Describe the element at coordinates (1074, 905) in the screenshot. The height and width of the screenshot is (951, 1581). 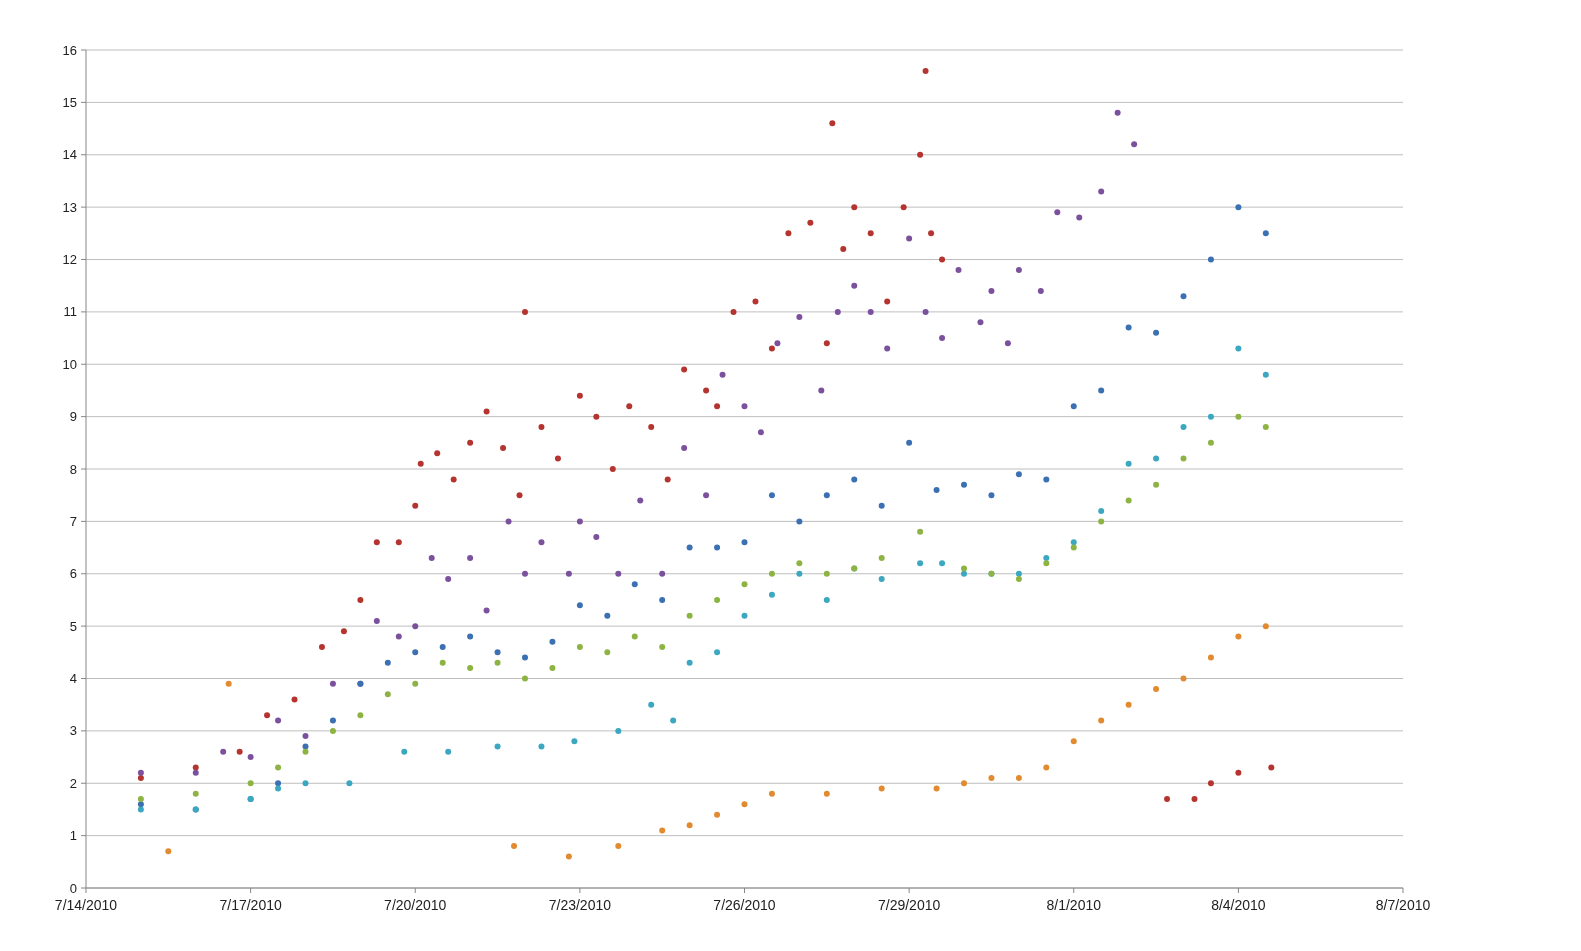
I see `x-tick-label: 8/1/2010` at that location.